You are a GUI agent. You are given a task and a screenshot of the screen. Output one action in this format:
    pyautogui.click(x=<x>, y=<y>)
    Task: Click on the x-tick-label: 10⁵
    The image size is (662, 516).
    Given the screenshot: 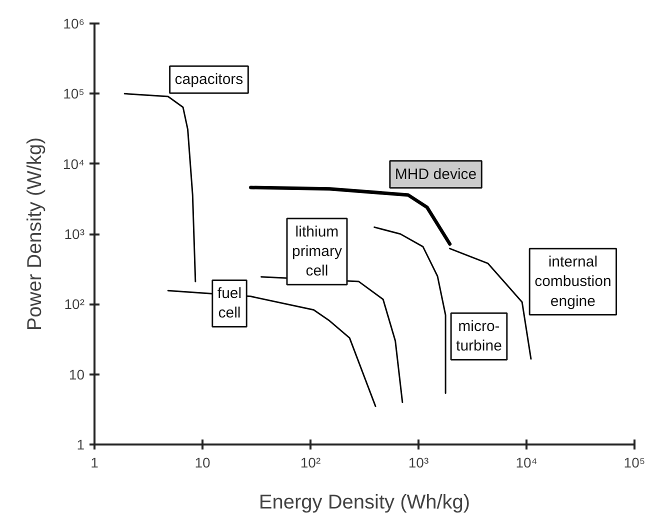 What is the action you would take?
    pyautogui.click(x=635, y=462)
    